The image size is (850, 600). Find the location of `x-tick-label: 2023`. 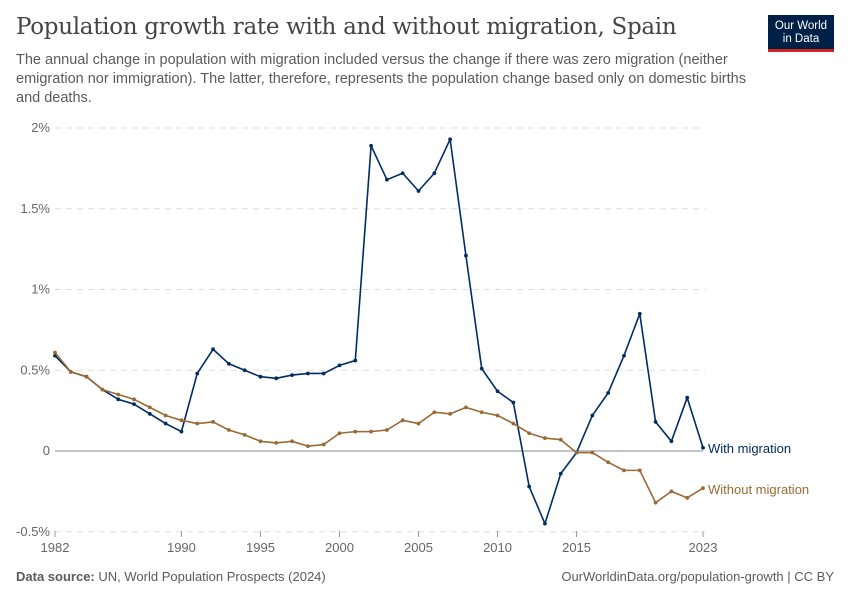

x-tick-label: 2023 is located at coordinates (703, 547).